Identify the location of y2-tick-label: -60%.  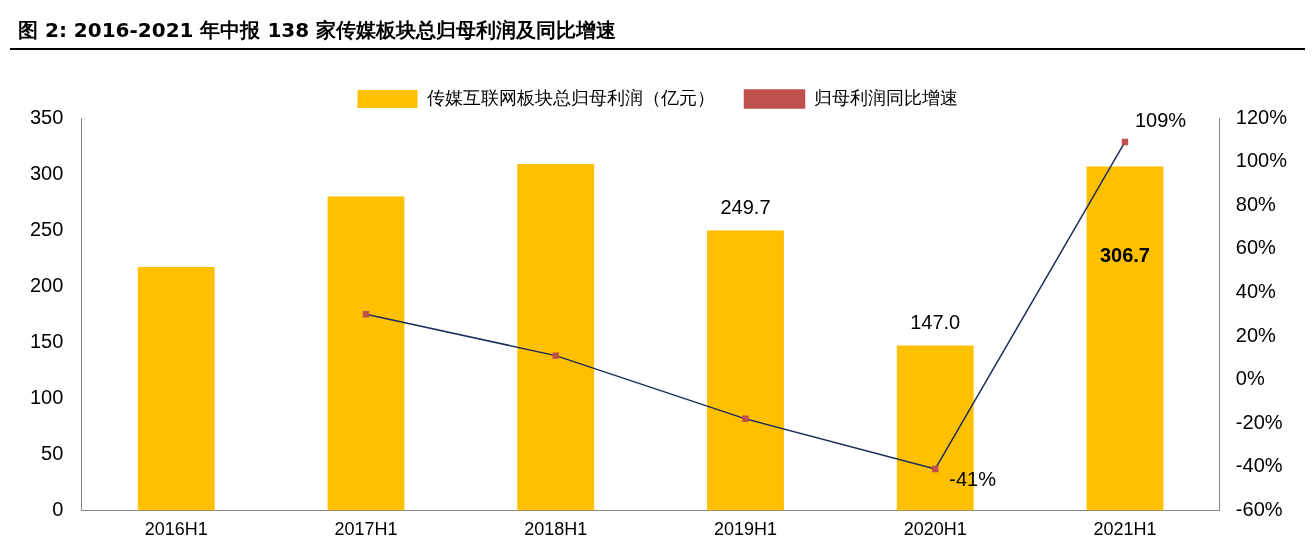
(1259, 508).